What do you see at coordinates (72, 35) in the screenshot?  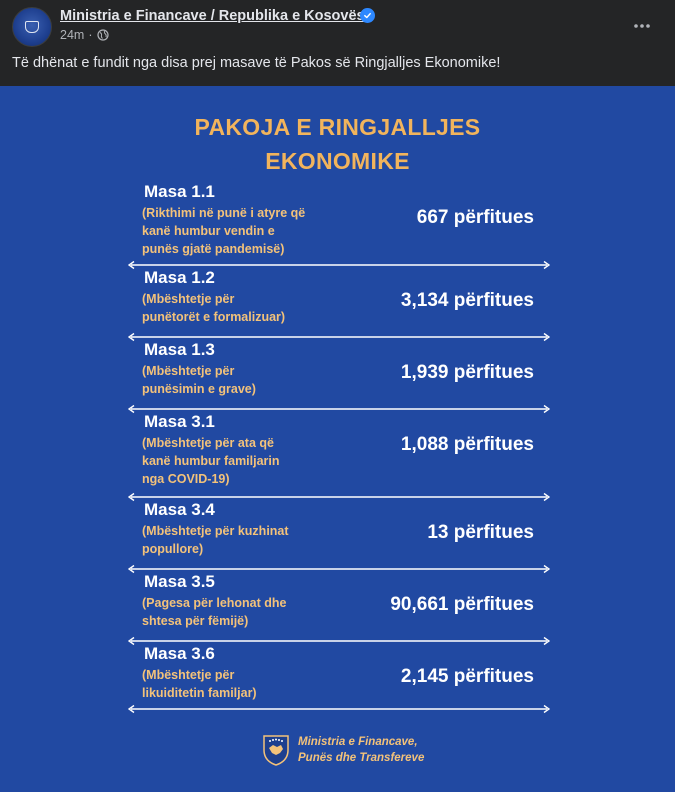 I see `post-time-link: 24m` at bounding box center [72, 35].